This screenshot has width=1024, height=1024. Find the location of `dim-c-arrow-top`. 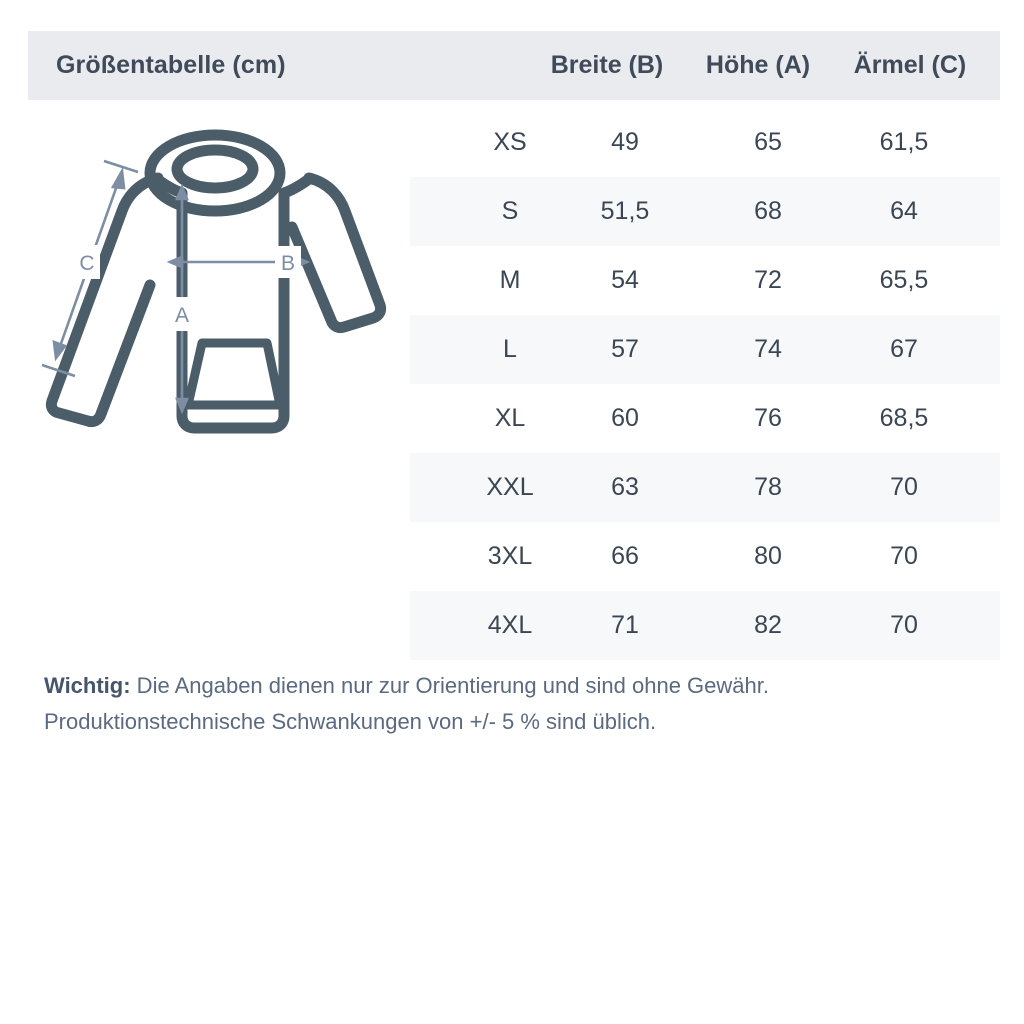

dim-c-arrow-top is located at coordinates (118, 178).